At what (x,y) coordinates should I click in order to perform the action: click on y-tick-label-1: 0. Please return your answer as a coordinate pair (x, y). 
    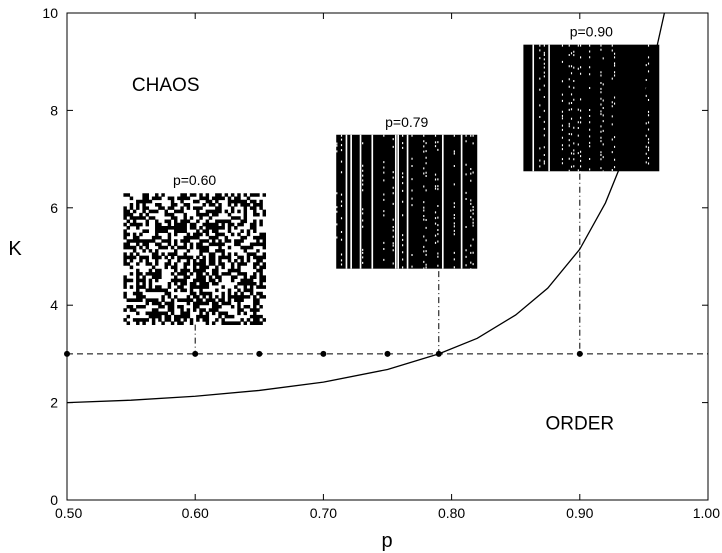
    Looking at the image, I should click on (54, 500).